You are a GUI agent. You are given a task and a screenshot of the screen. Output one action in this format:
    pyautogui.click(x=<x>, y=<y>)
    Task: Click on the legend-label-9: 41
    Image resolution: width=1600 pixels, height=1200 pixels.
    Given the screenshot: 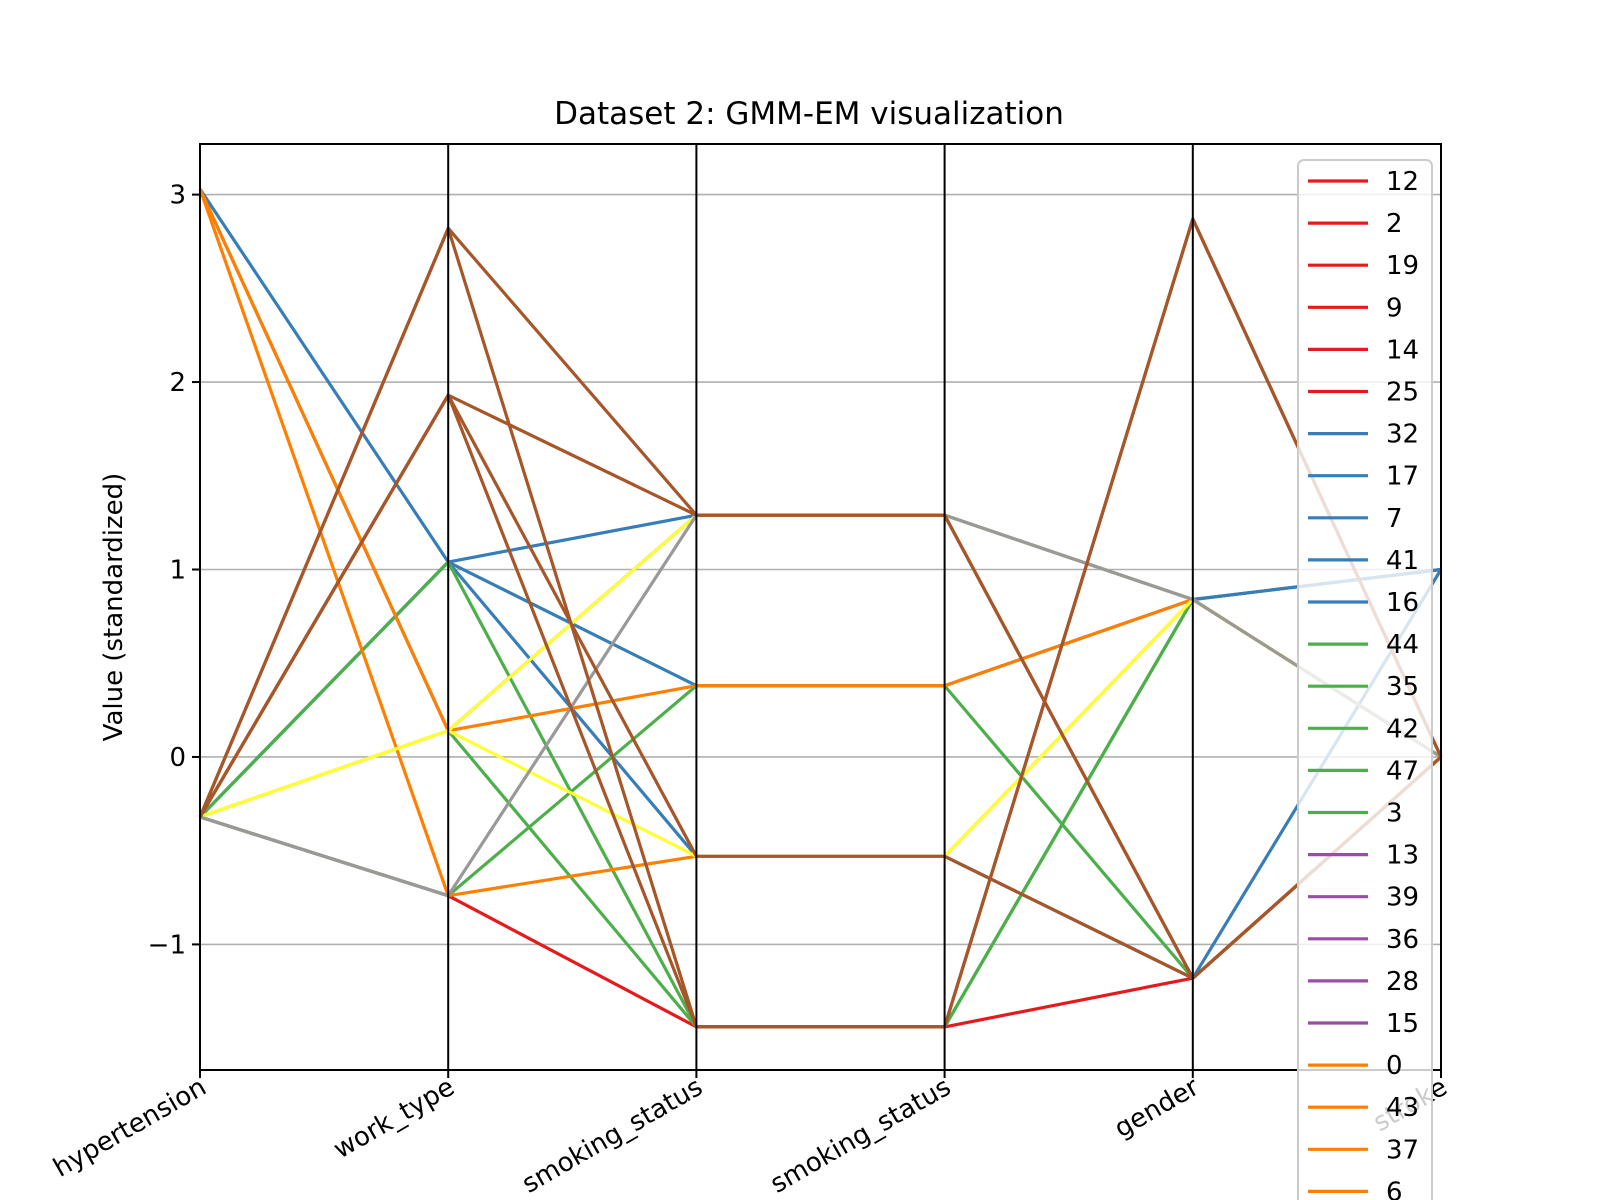 What is the action you would take?
    pyautogui.click(x=1402, y=561)
    